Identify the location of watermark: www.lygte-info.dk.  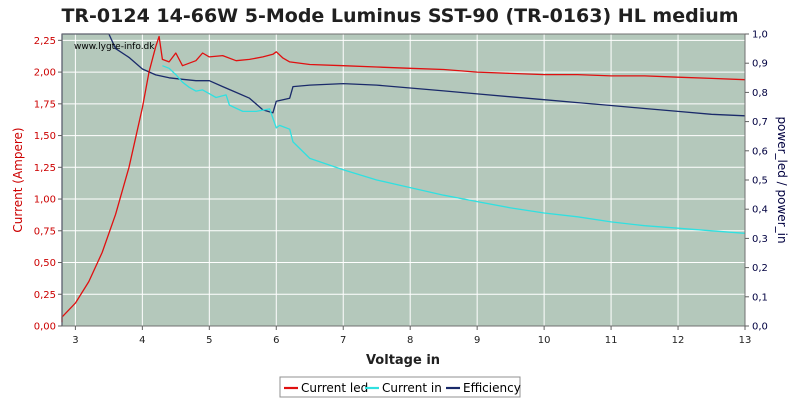
(114, 47).